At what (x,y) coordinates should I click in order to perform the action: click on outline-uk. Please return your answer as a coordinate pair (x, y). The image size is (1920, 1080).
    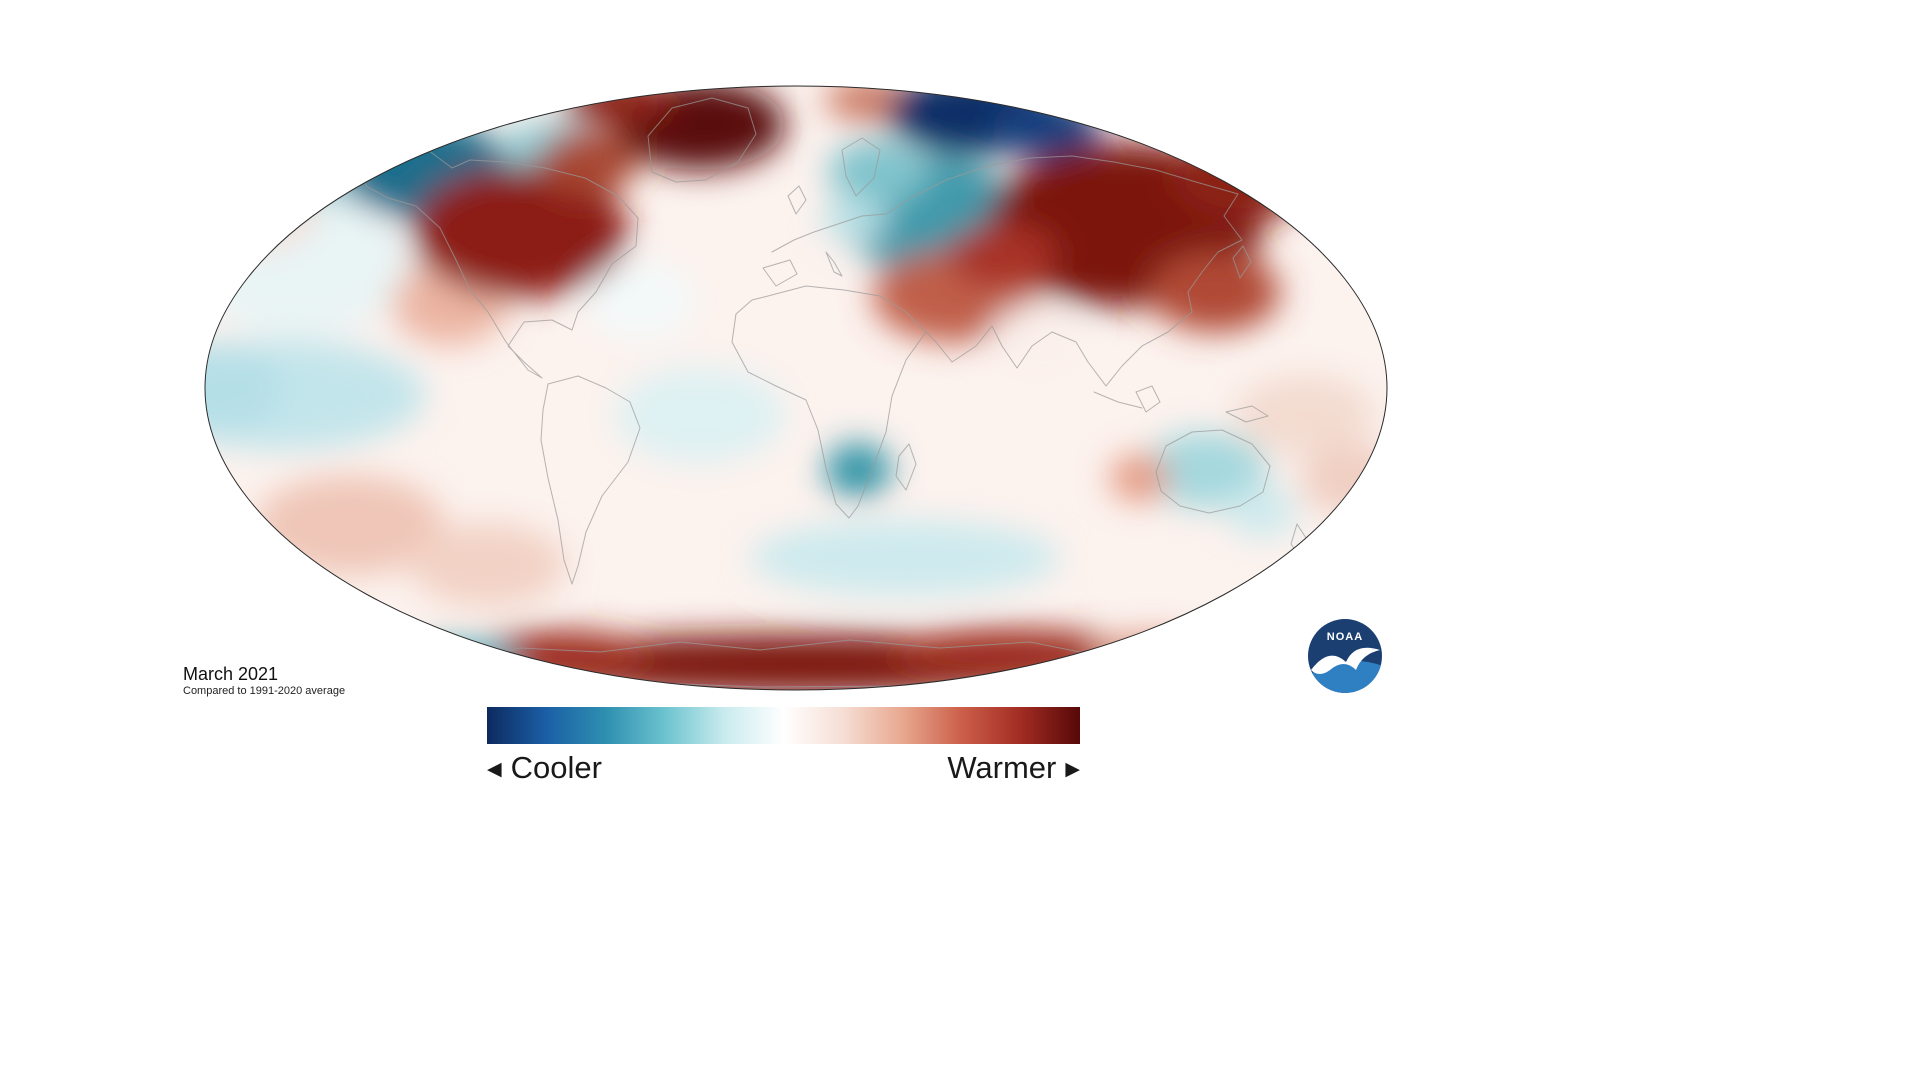
    Looking at the image, I should click on (797, 200).